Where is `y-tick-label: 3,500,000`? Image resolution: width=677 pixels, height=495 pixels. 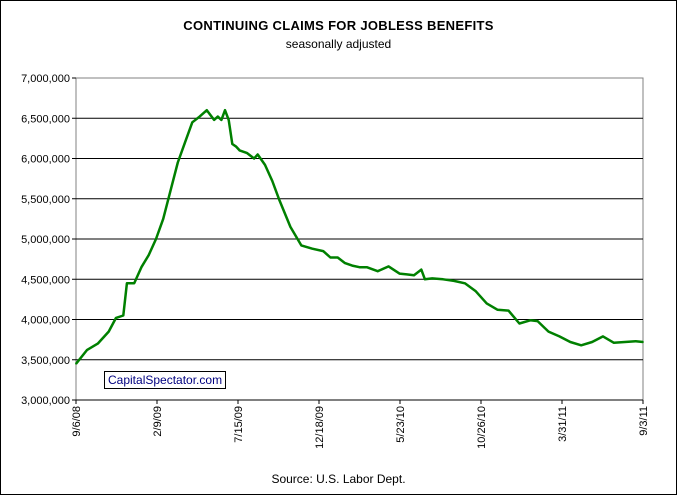 y-tick-label: 3,500,000 is located at coordinates (45, 361).